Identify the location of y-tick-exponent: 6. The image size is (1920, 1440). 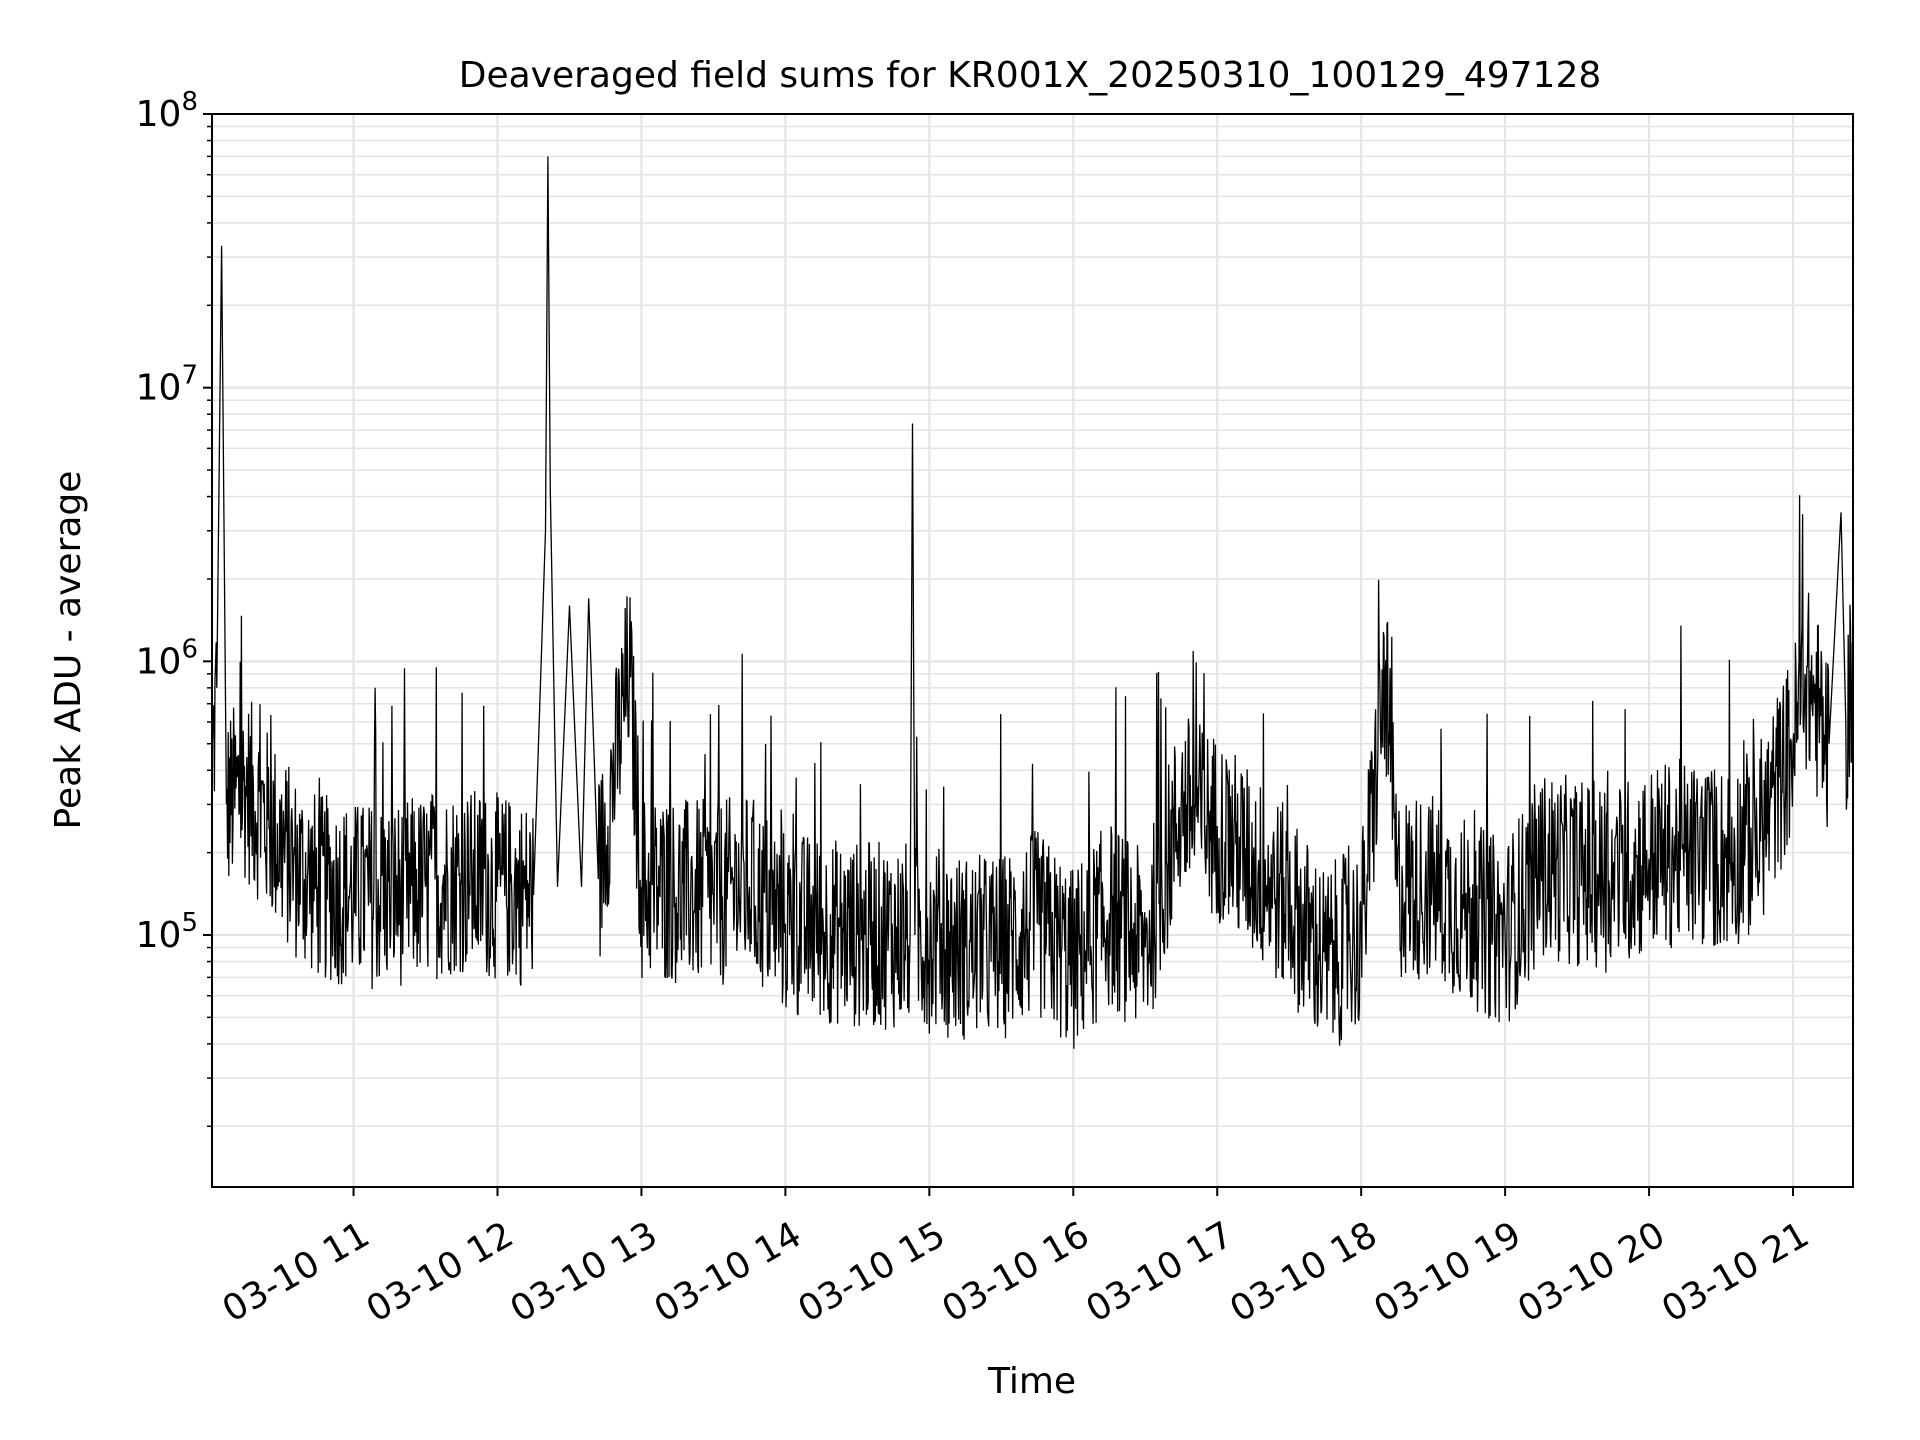
(189, 649).